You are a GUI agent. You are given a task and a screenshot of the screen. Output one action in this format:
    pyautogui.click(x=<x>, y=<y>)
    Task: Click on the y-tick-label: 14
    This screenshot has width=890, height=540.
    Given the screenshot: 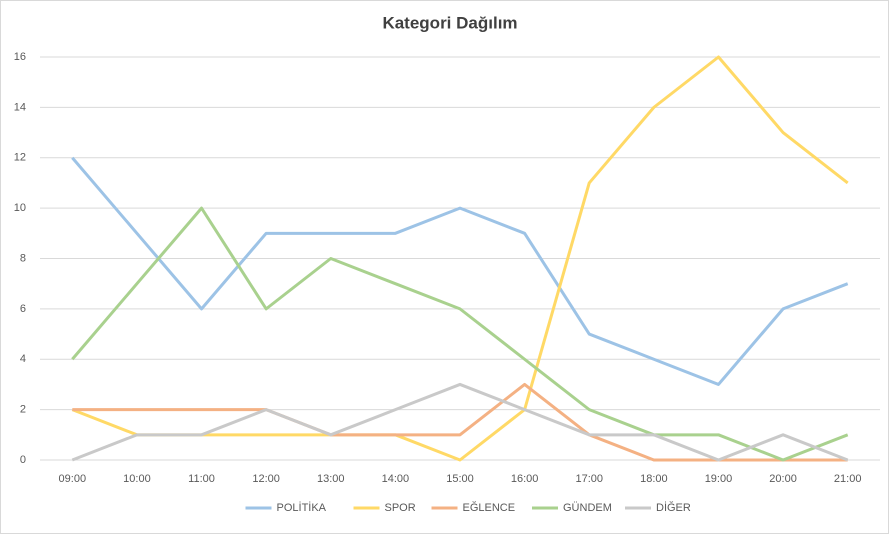 What is the action you would take?
    pyautogui.click(x=20, y=107)
    